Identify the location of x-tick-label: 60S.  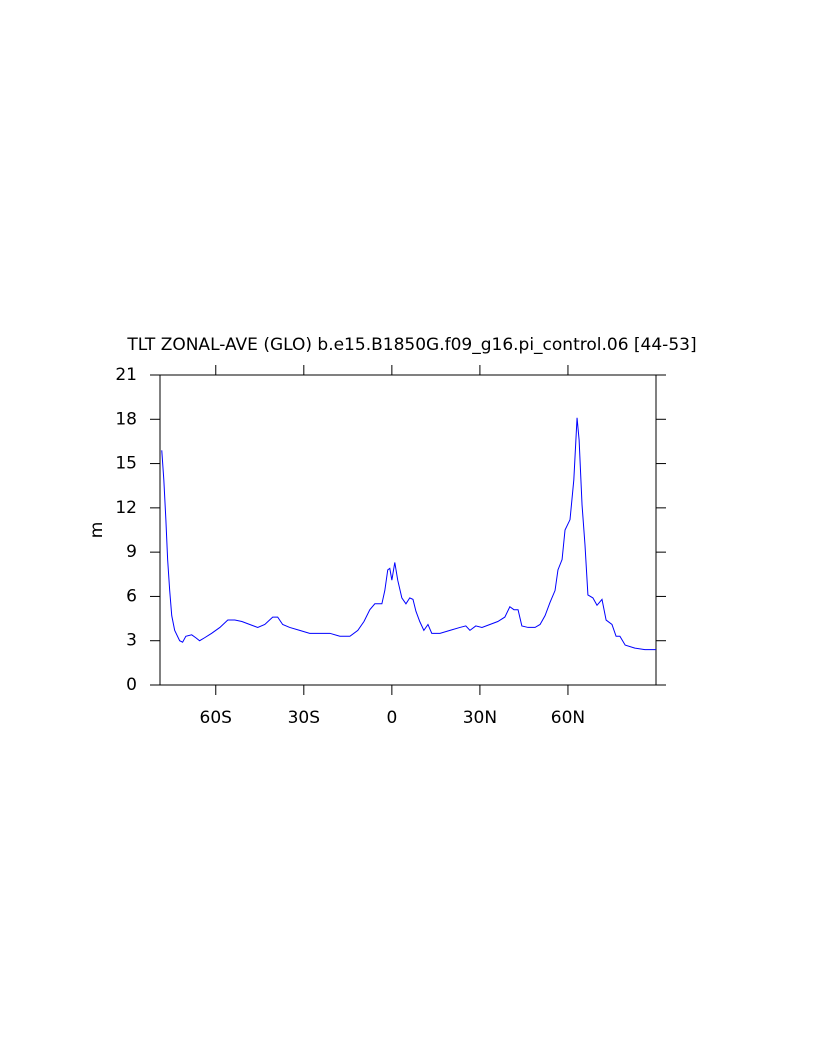
(216, 718).